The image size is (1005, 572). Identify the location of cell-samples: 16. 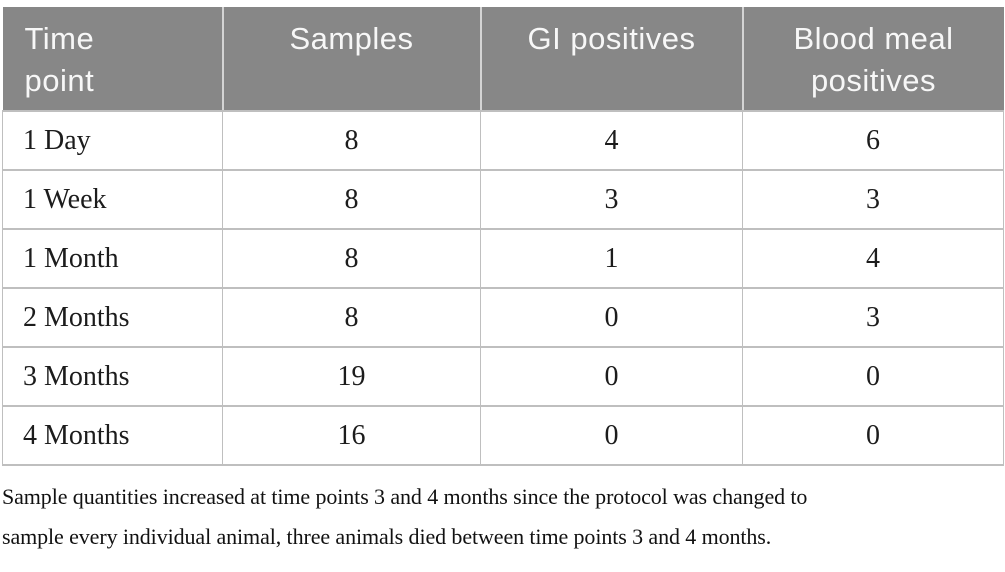
(351, 435).